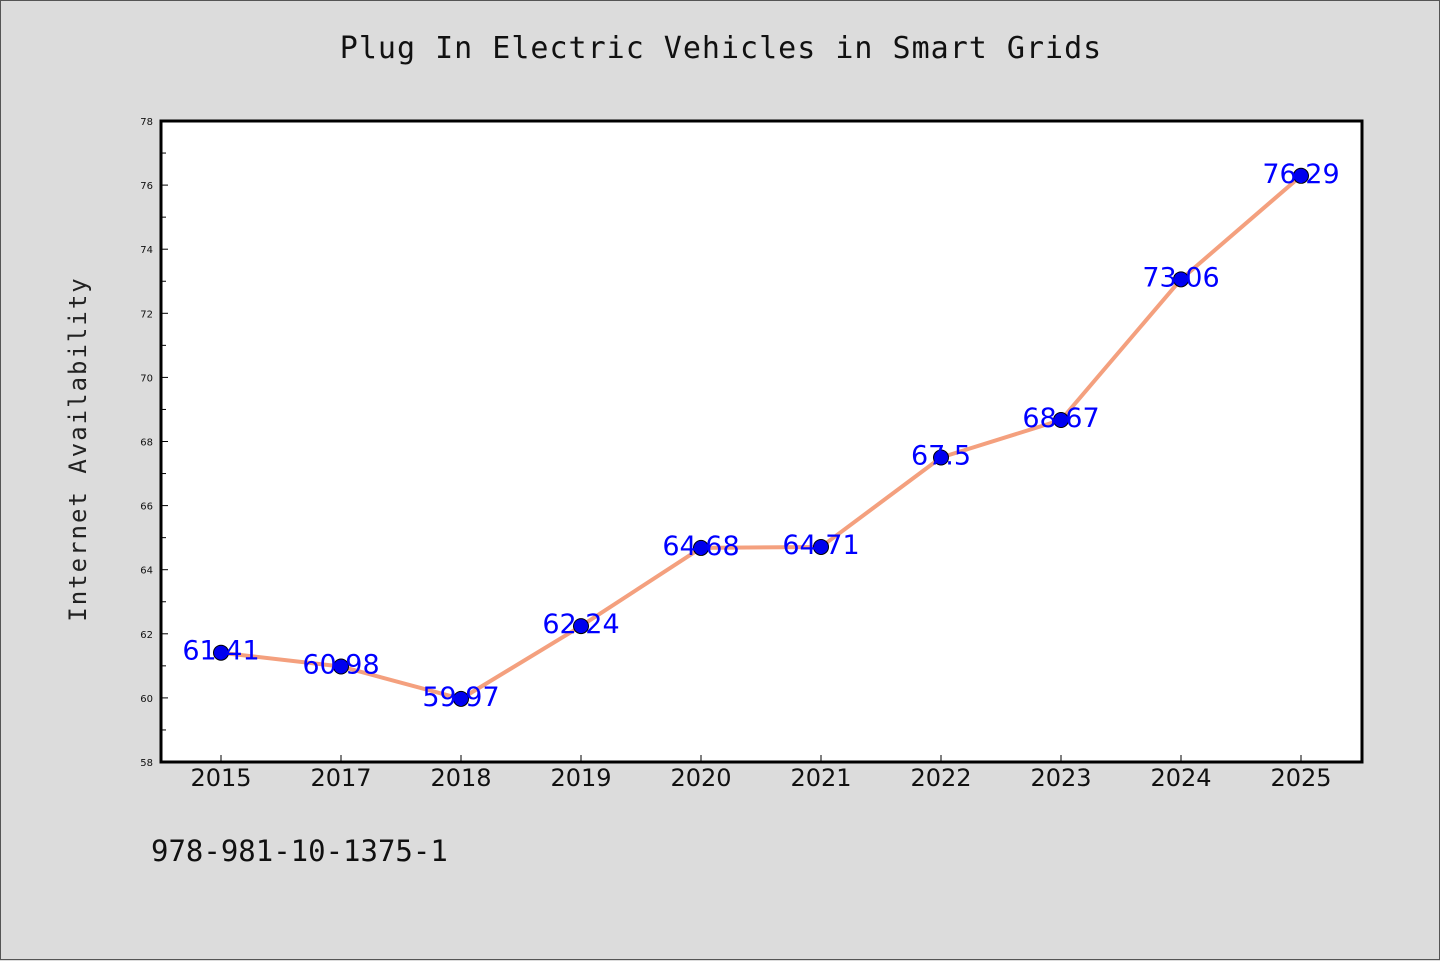 Image resolution: width=1440 pixels, height=961 pixels. What do you see at coordinates (146, 699) in the screenshot?
I see `y-tick-label: 60` at bounding box center [146, 699].